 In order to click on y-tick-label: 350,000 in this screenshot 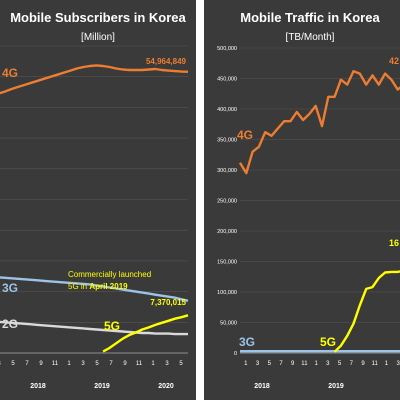, I will do `click(227, 141)`.